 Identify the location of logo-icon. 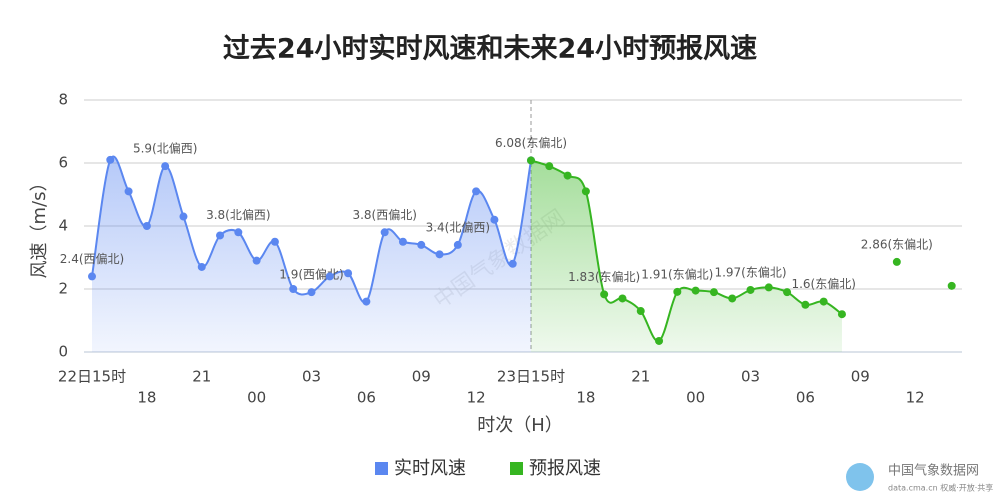
(860, 477).